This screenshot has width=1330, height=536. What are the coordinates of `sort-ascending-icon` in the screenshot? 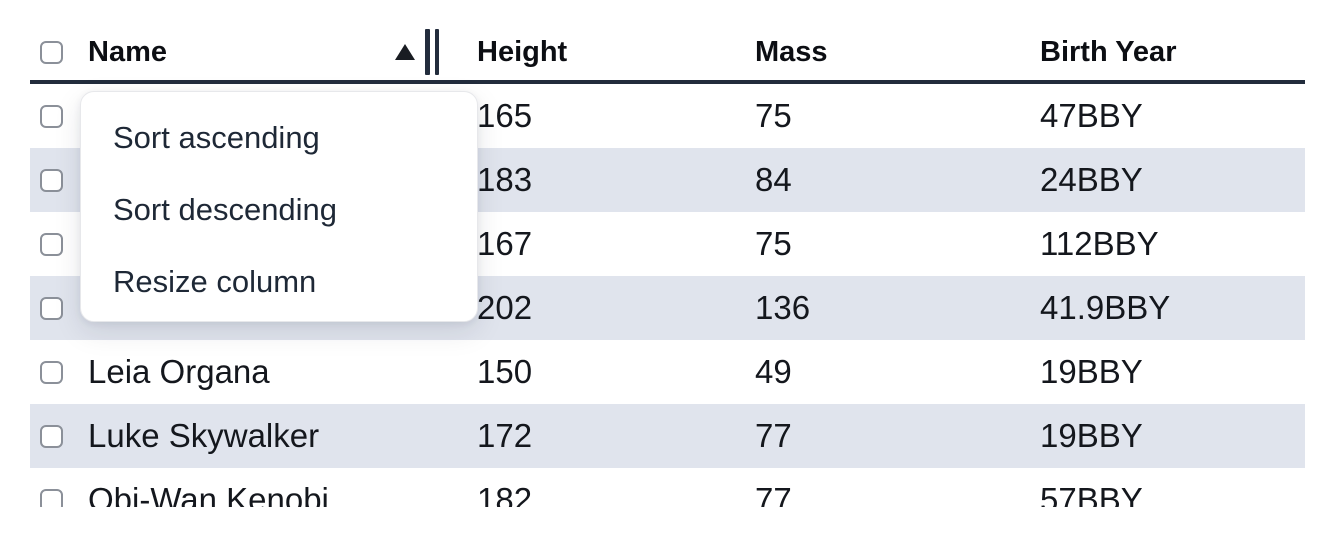 It's located at (405, 52).